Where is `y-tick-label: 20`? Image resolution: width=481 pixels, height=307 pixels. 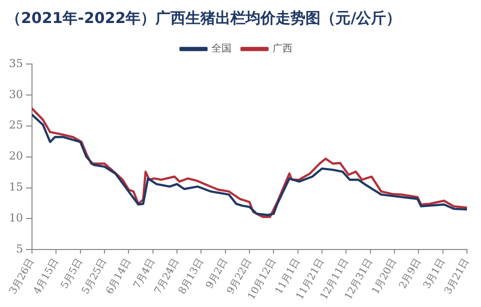 y-tick-label: 20 is located at coordinates (15, 156).